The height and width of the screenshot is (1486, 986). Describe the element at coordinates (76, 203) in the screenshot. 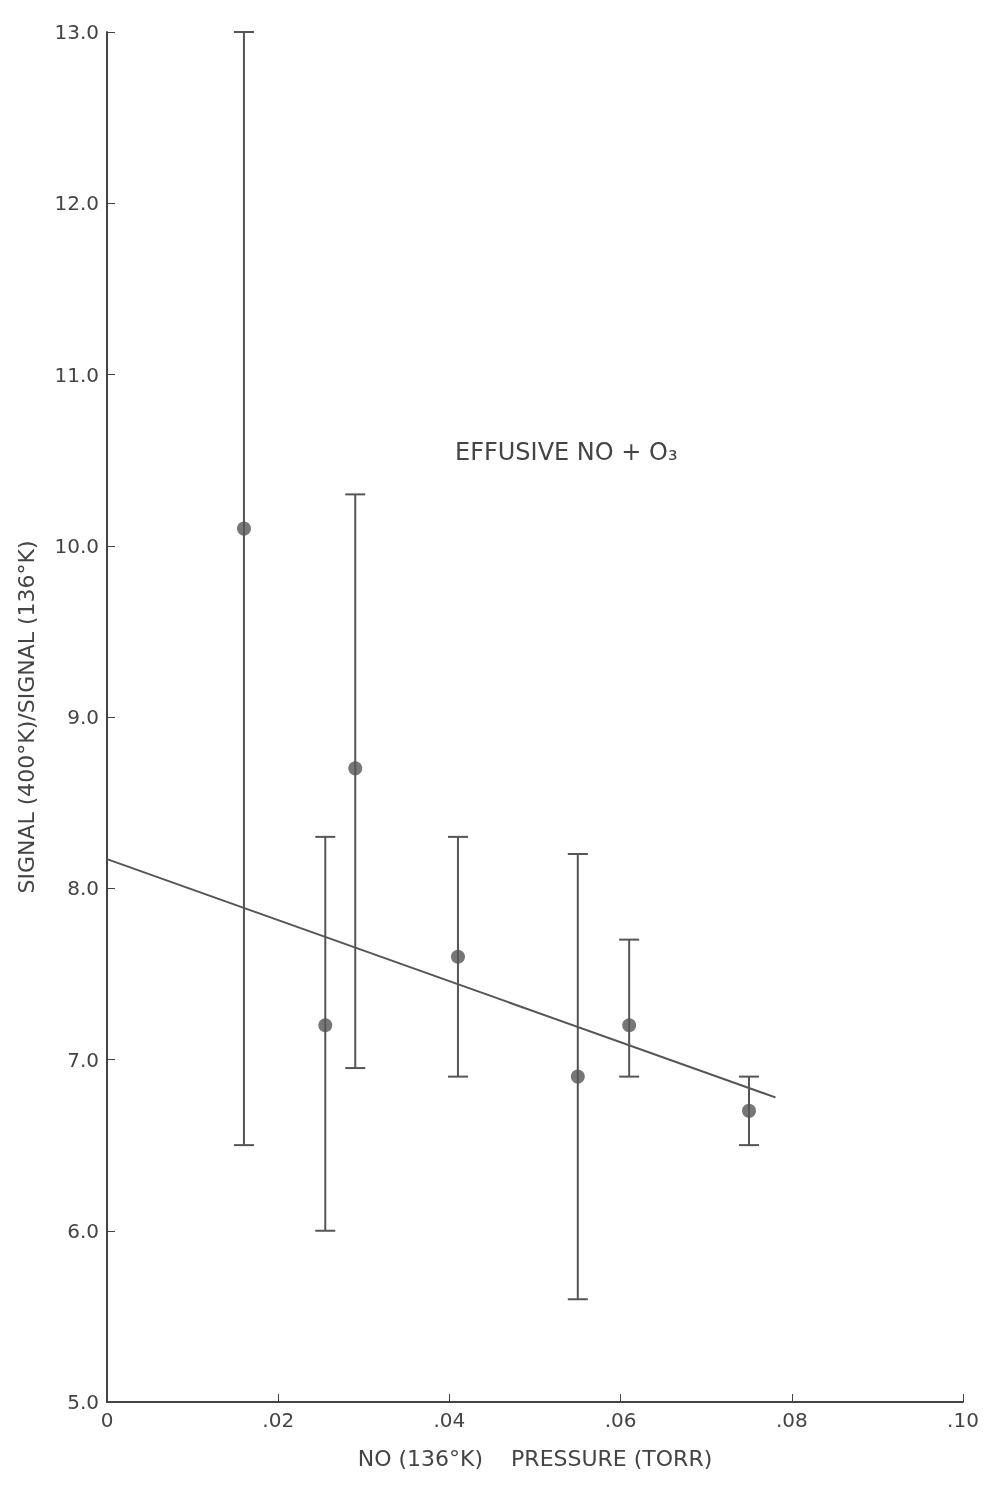

I see `y-tick-label: 12.0` at that location.